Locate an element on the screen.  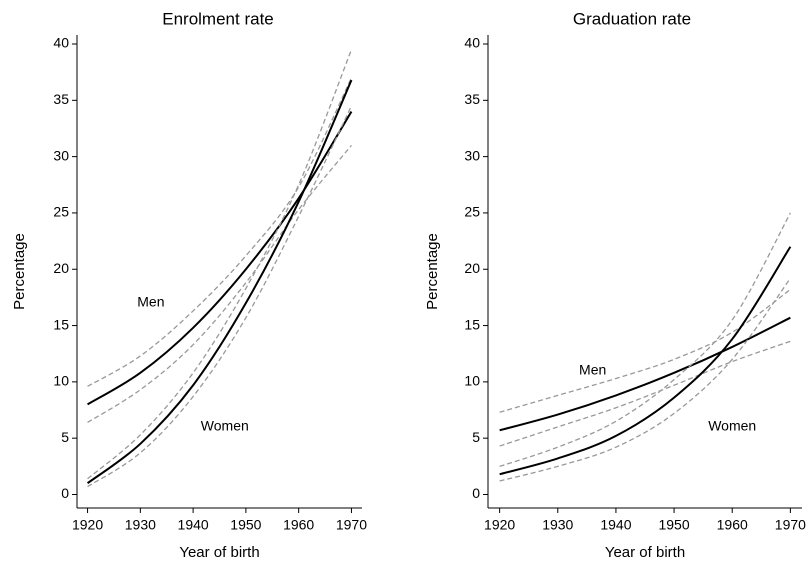
chart-title: Graduation rate is located at coordinates (632, 18).